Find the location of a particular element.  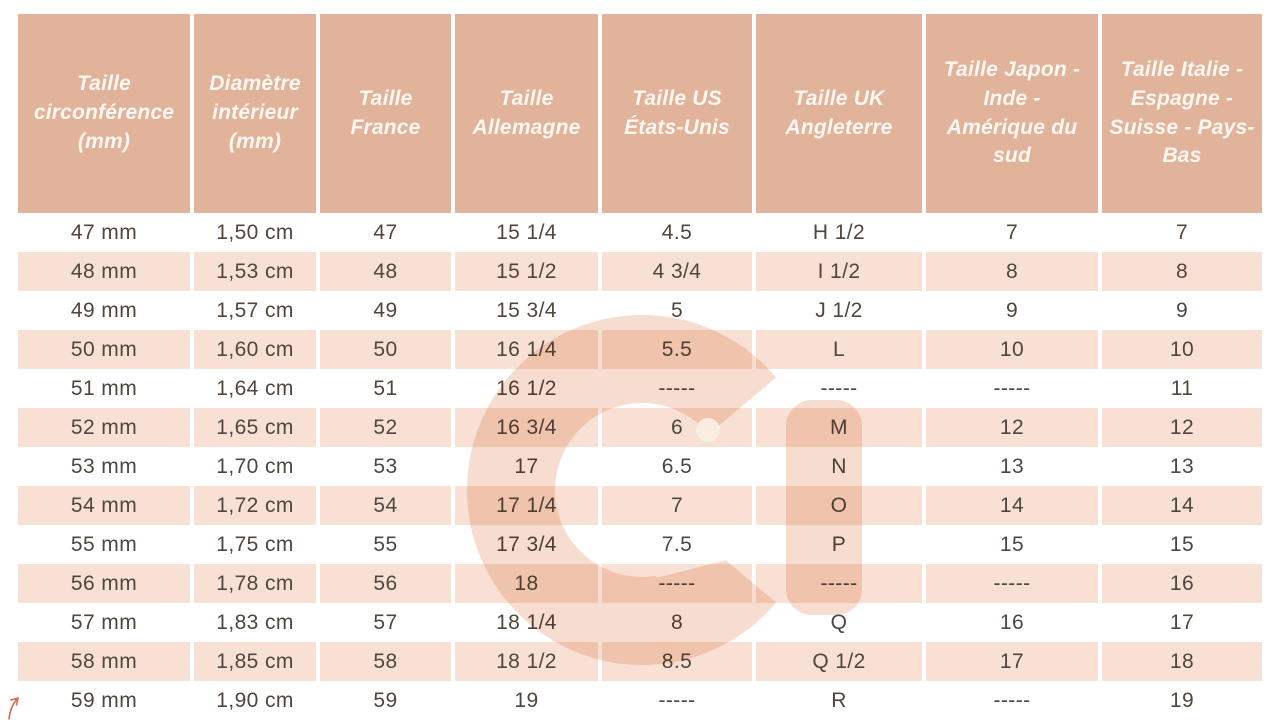

table-cell: M is located at coordinates (839, 427).